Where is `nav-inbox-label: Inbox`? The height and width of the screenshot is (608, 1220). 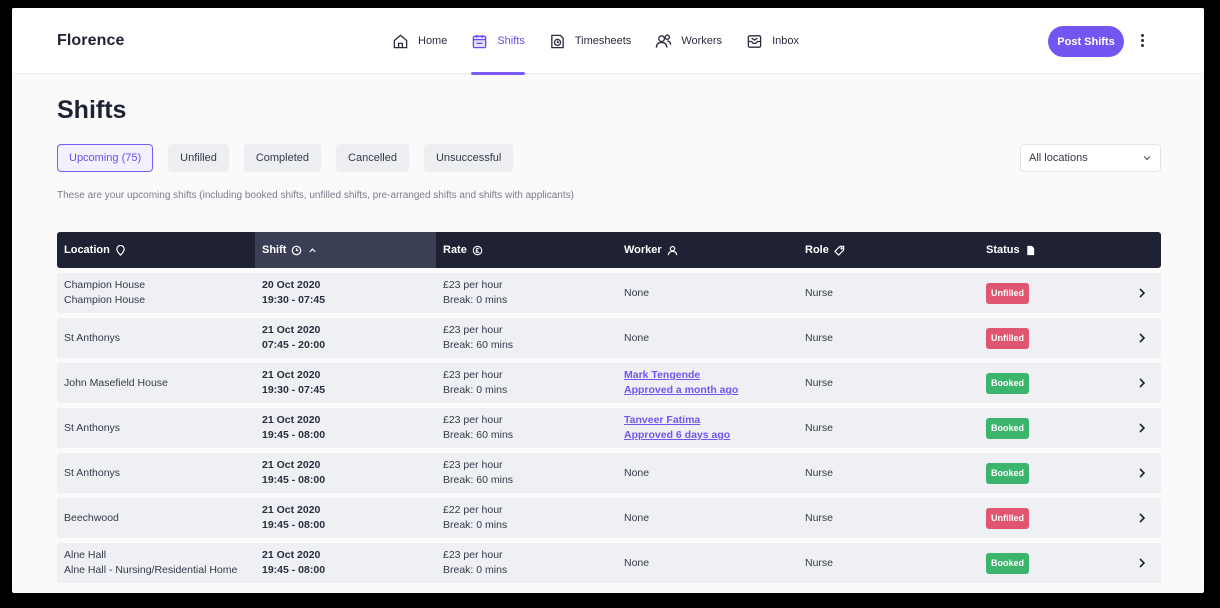 nav-inbox-label: Inbox is located at coordinates (785, 41).